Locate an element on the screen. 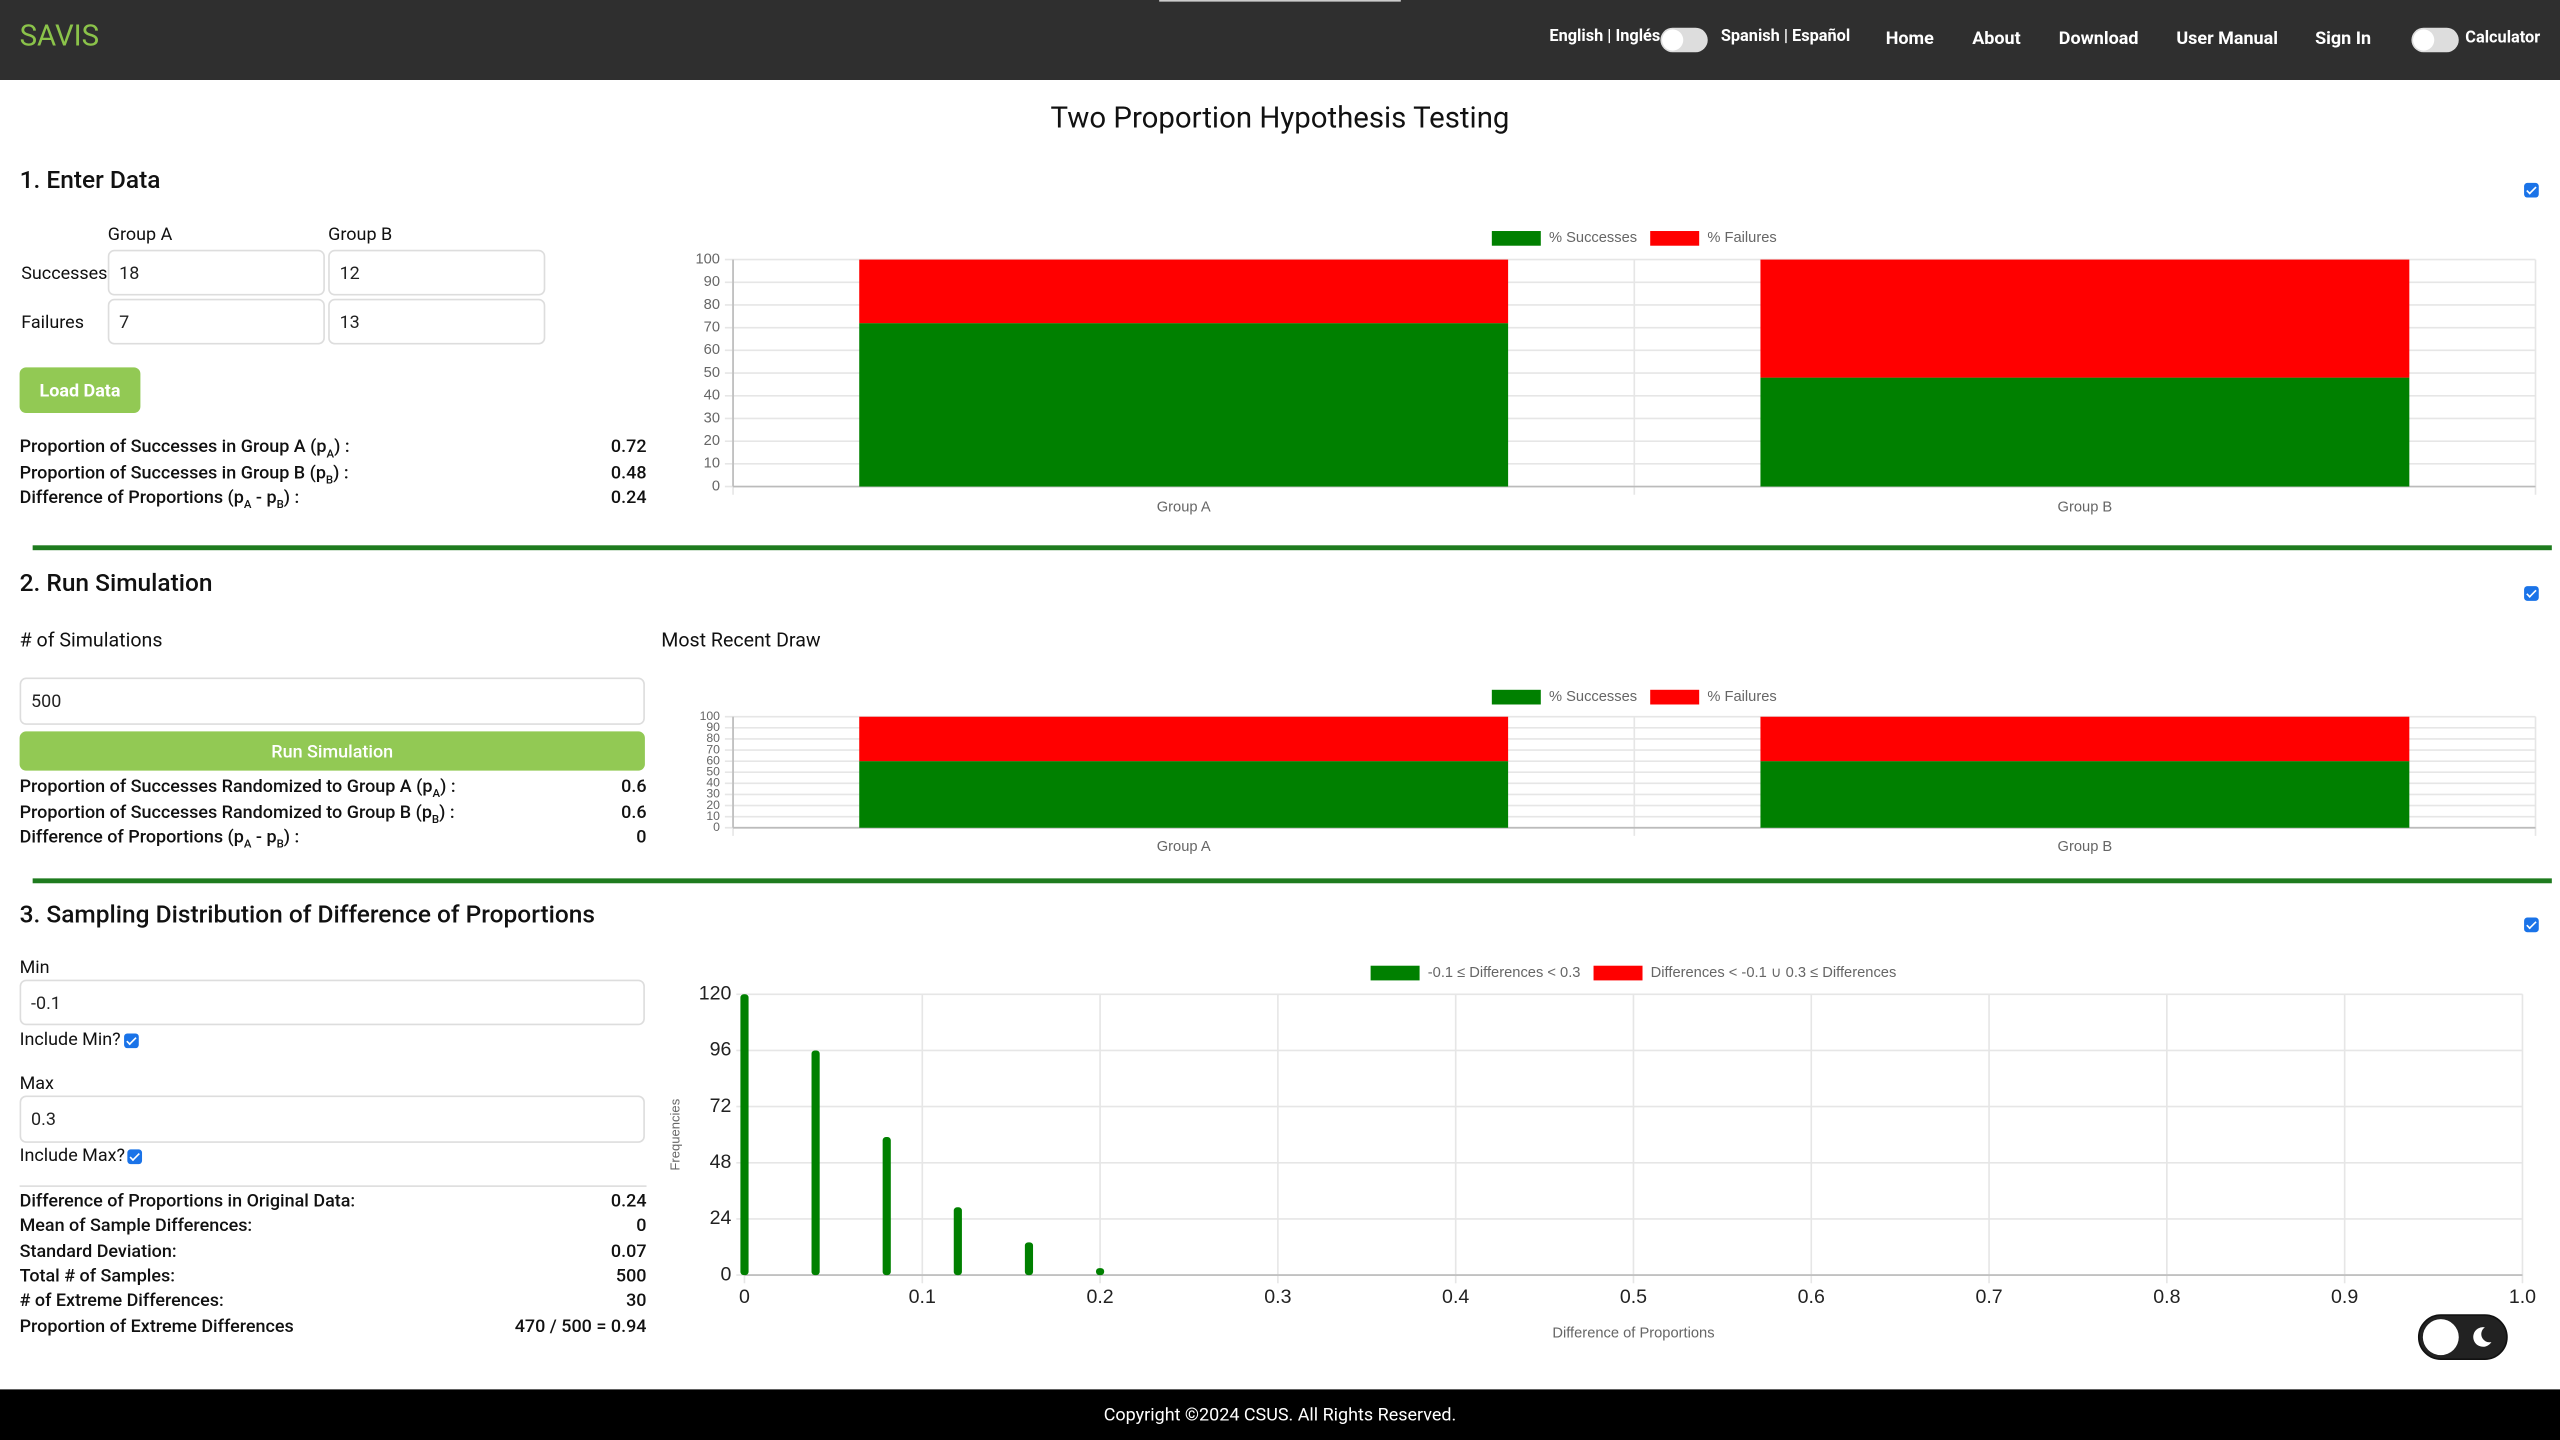 This screenshot has height=1440, width=2560. y-tick-label: 50 is located at coordinates (712, 373).